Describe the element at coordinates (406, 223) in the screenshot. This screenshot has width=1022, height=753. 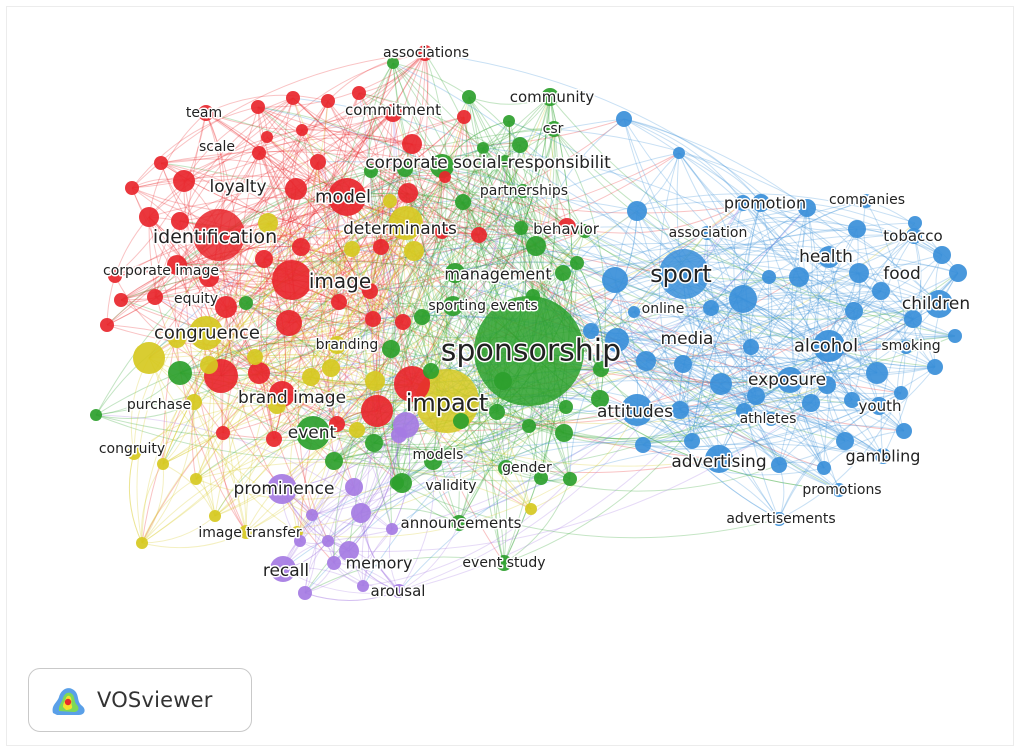
I see `node-determinants` at that location.